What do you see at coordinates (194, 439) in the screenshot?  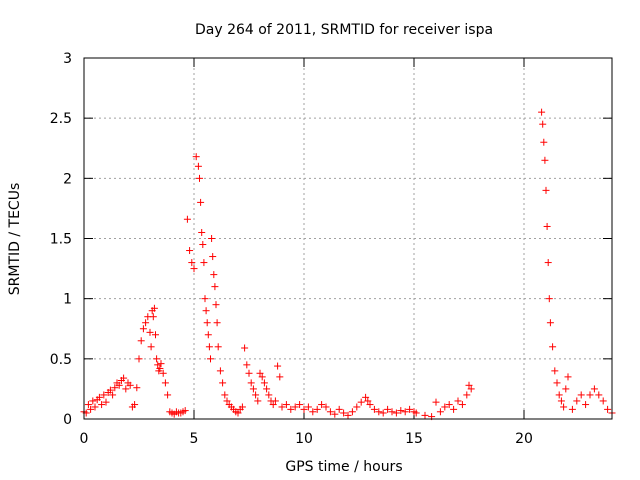 I see `x-tick-label: 5` at bounding box center [194, 439].